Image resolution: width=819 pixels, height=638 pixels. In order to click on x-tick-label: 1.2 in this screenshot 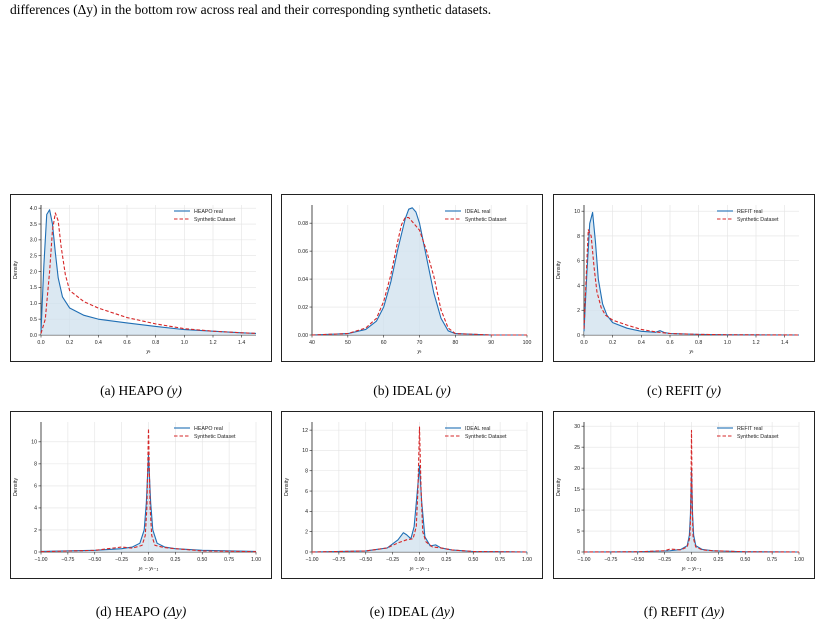, I will do `click(212, 343)`.